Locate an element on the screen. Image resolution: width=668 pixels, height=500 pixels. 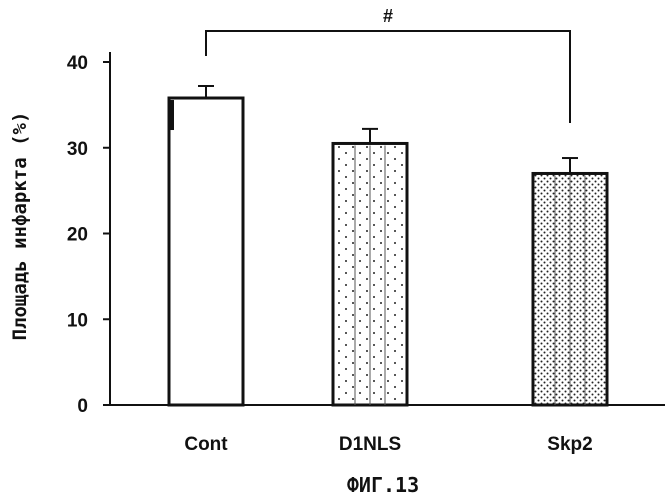
bar-cont is located at coordinates (206, 251).